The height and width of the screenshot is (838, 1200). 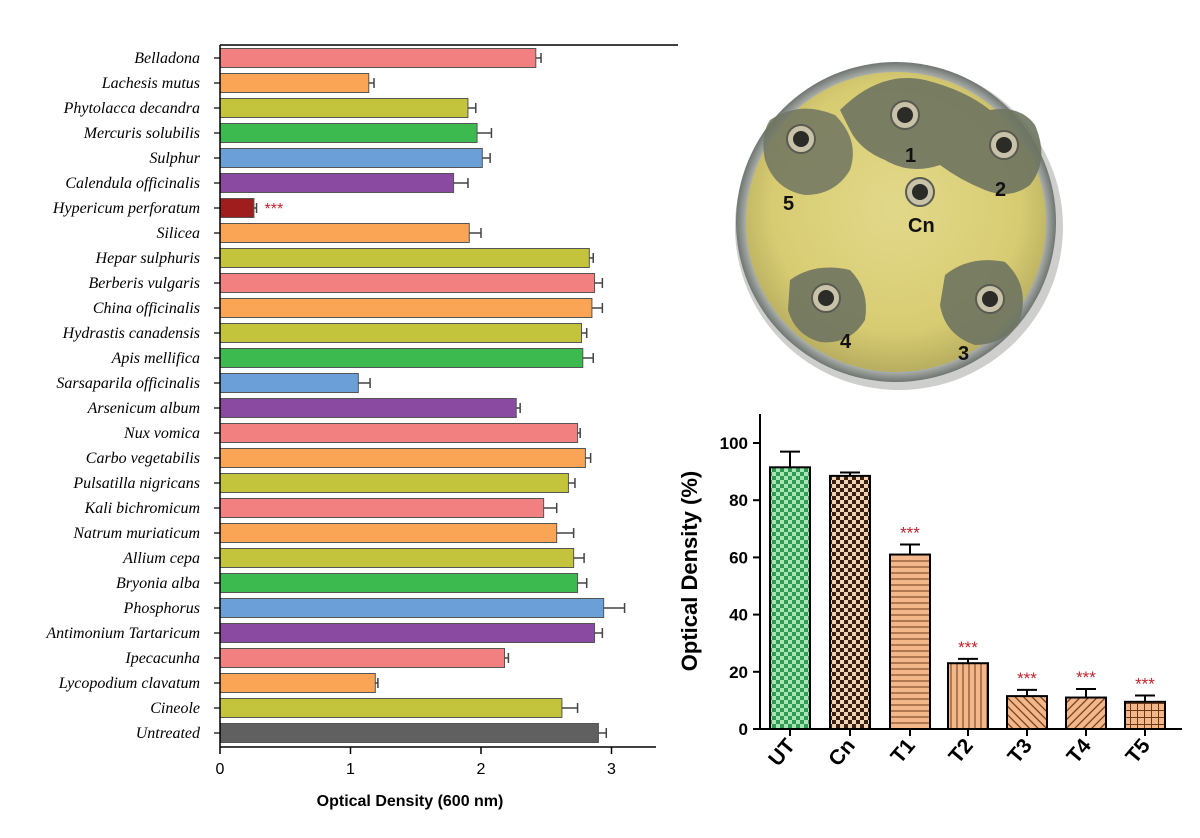 What do you see at coordinates (178, 233) in the screenshot?
I see `category-label: Silicea` at bounding box center [178, 233].